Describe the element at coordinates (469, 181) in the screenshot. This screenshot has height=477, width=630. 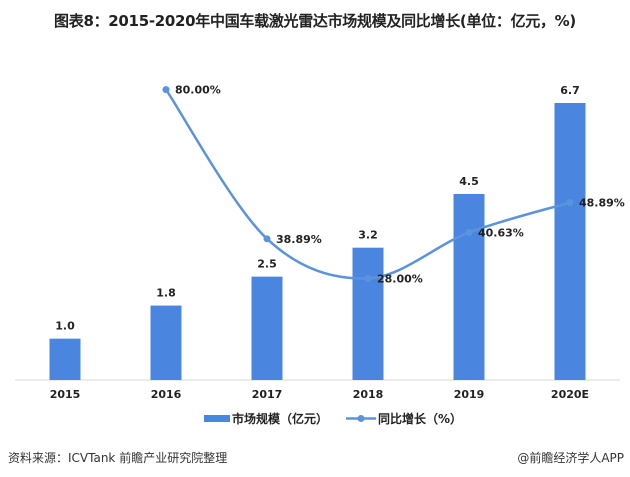
I see `bar-label-2019: 4.5` at that location.